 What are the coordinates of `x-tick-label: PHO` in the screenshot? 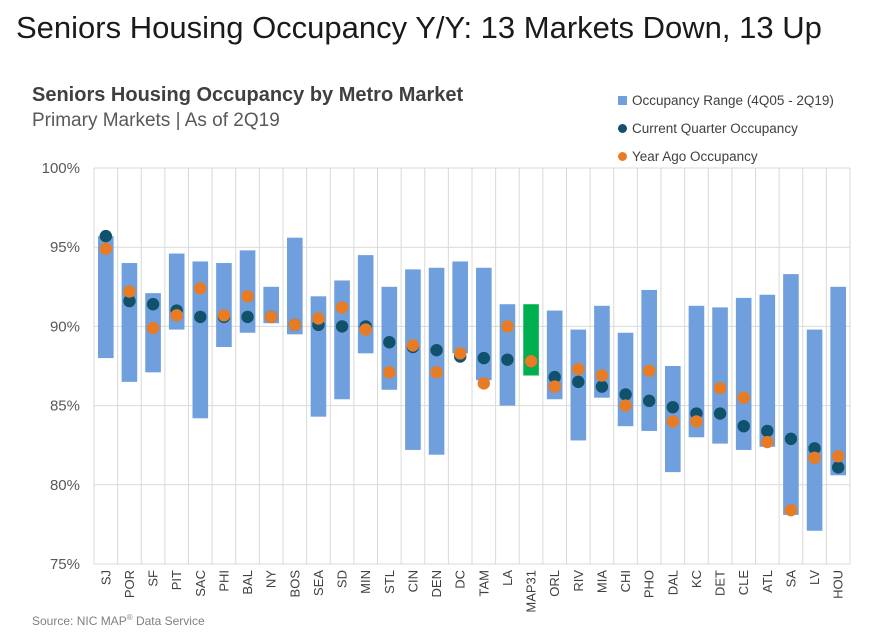 It's located at (649, 584).